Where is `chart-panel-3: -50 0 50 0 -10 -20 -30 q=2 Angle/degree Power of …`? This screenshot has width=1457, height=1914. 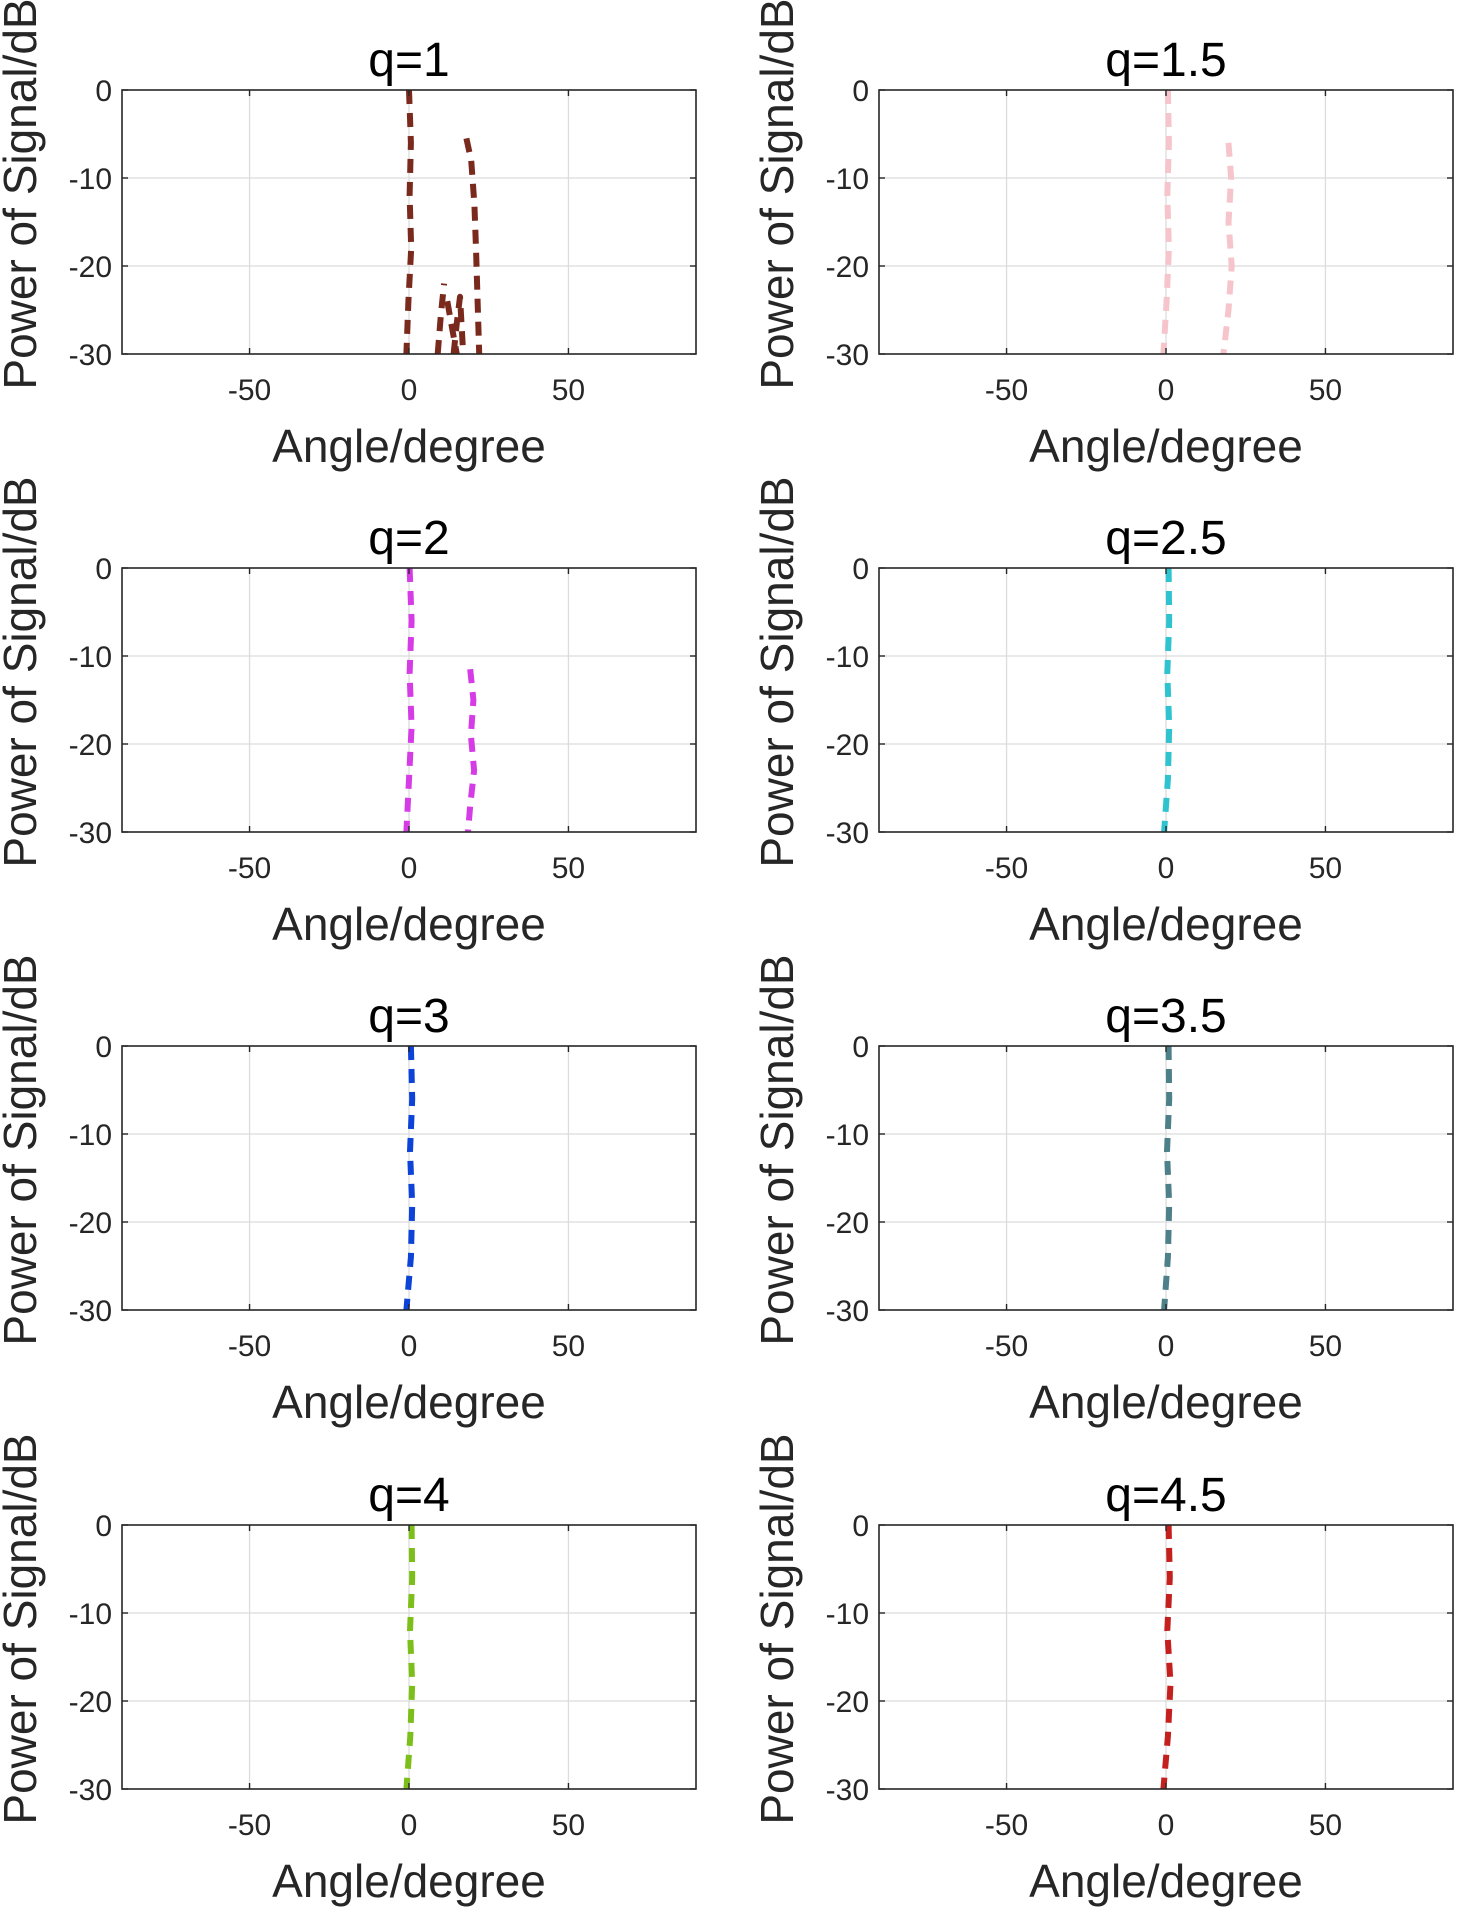 chart-panel-3: -50 0 50 0 -10 -20 -30 q=2 Angle/degree Power of … is located at coordinates (348, 713).